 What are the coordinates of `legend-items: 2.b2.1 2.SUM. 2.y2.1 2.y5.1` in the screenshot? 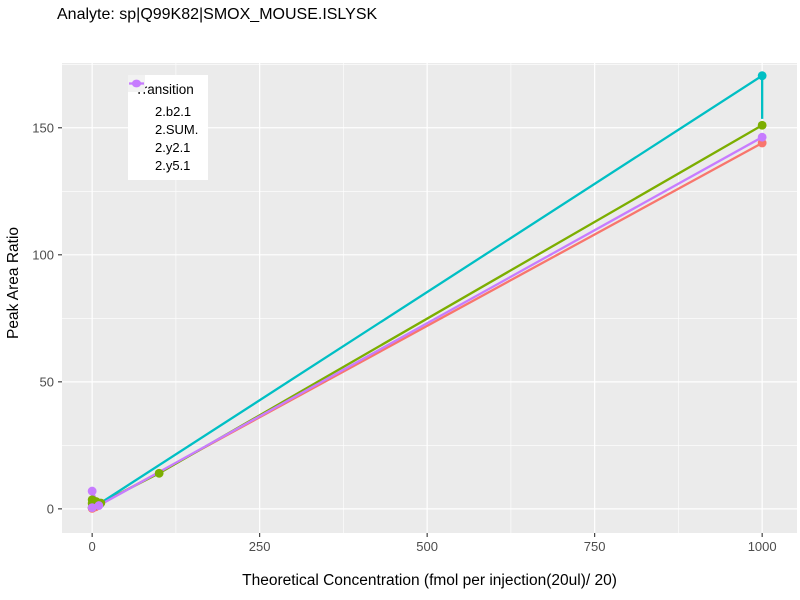 It's located at (165, 124).